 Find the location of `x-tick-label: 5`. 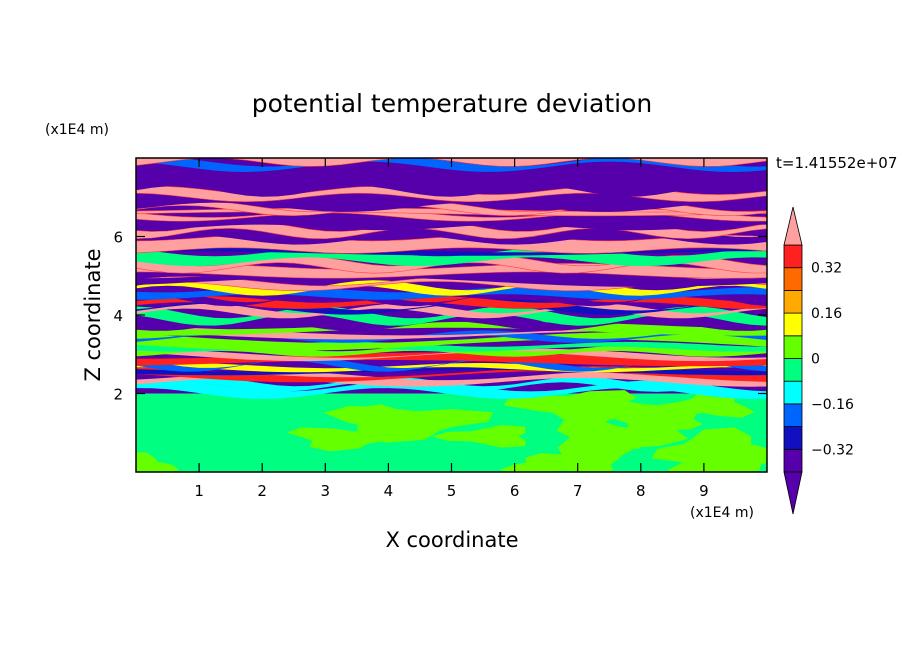

x-tick-label: 5 is located at coordinates (452, 491).